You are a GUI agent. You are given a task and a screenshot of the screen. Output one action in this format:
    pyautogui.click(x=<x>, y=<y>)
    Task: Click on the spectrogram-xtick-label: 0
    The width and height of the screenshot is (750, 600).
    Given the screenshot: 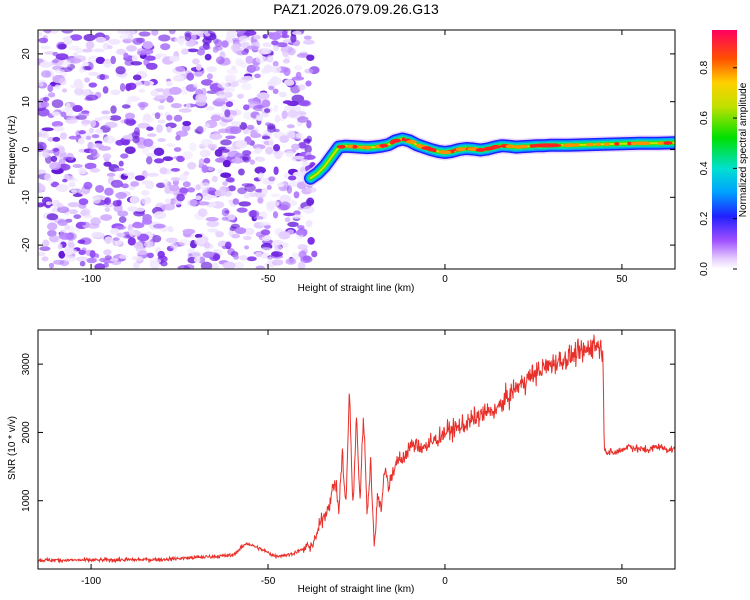 What is the action you would take?
    pyautogui.click(x=445, y=279)
    